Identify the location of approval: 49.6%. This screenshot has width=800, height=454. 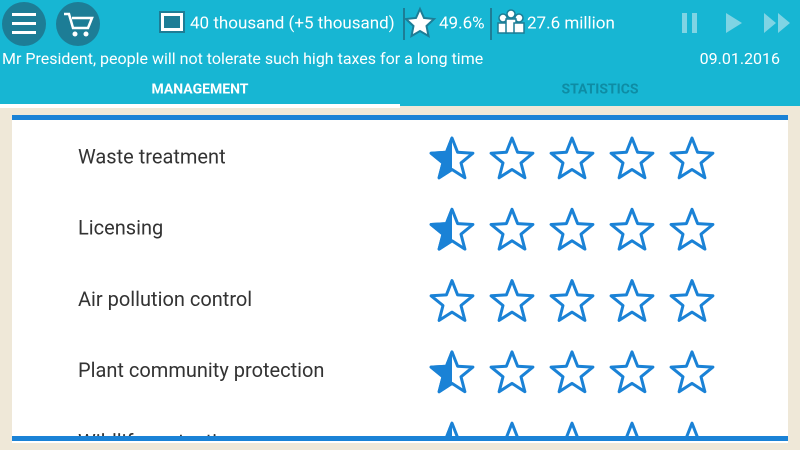
(462, 23).